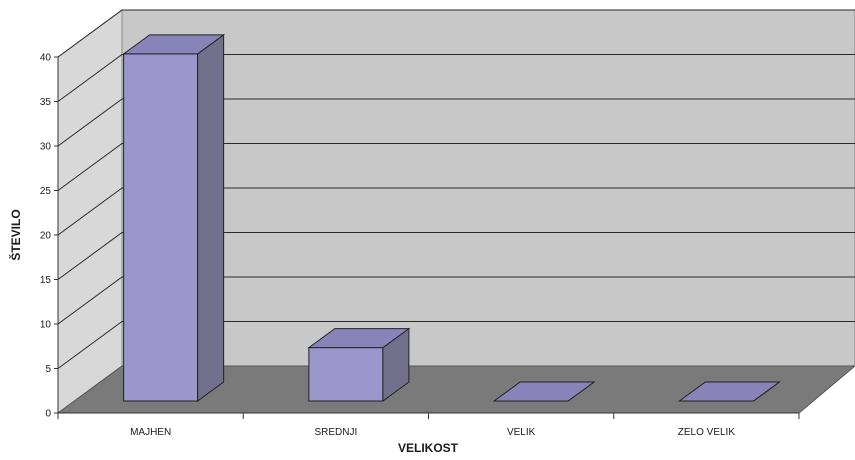  What do you see at coordinates (15, 234) in the screenshot?
I see `y-axis-title: ŠTEVILO` at bounding box center [15, 234].